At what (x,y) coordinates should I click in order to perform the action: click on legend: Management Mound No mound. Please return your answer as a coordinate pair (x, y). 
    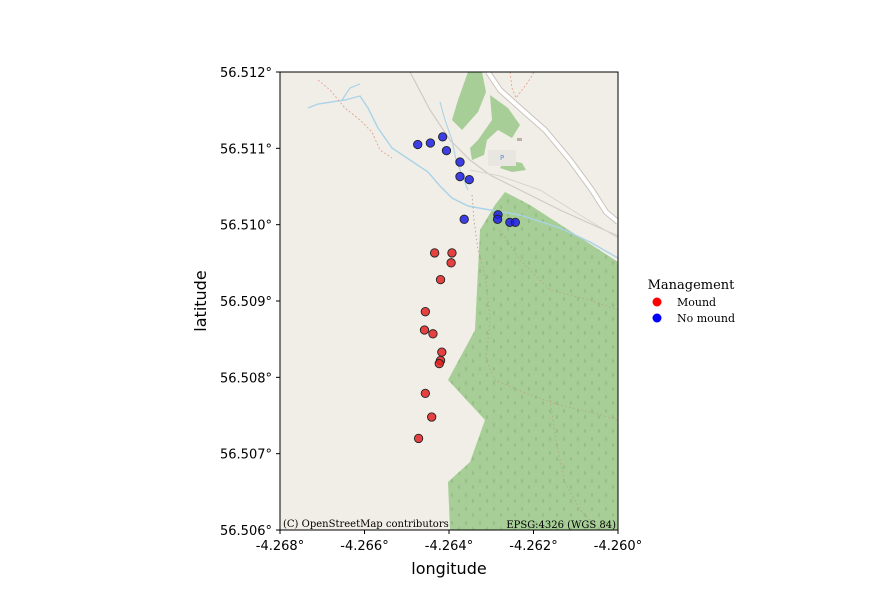
    Looking at the image, I should click on (692, 301).